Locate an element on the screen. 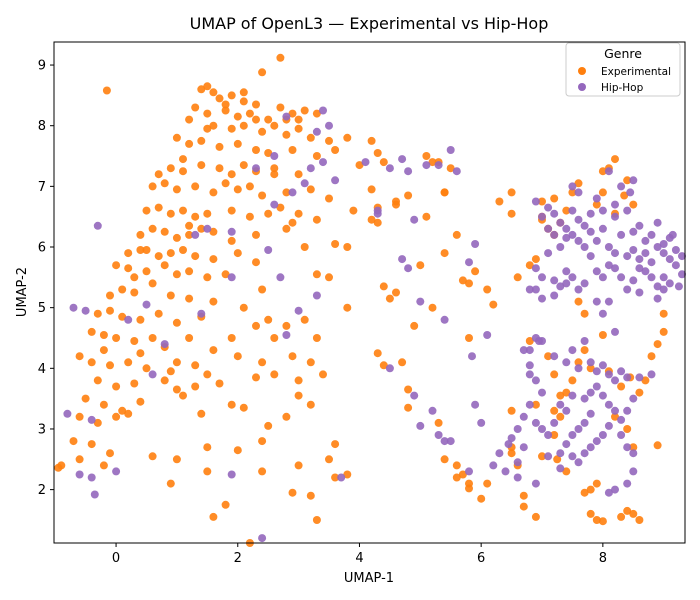 The image size is (700, 600). y-tick-label: 4 is located at coordinates (42, 369).